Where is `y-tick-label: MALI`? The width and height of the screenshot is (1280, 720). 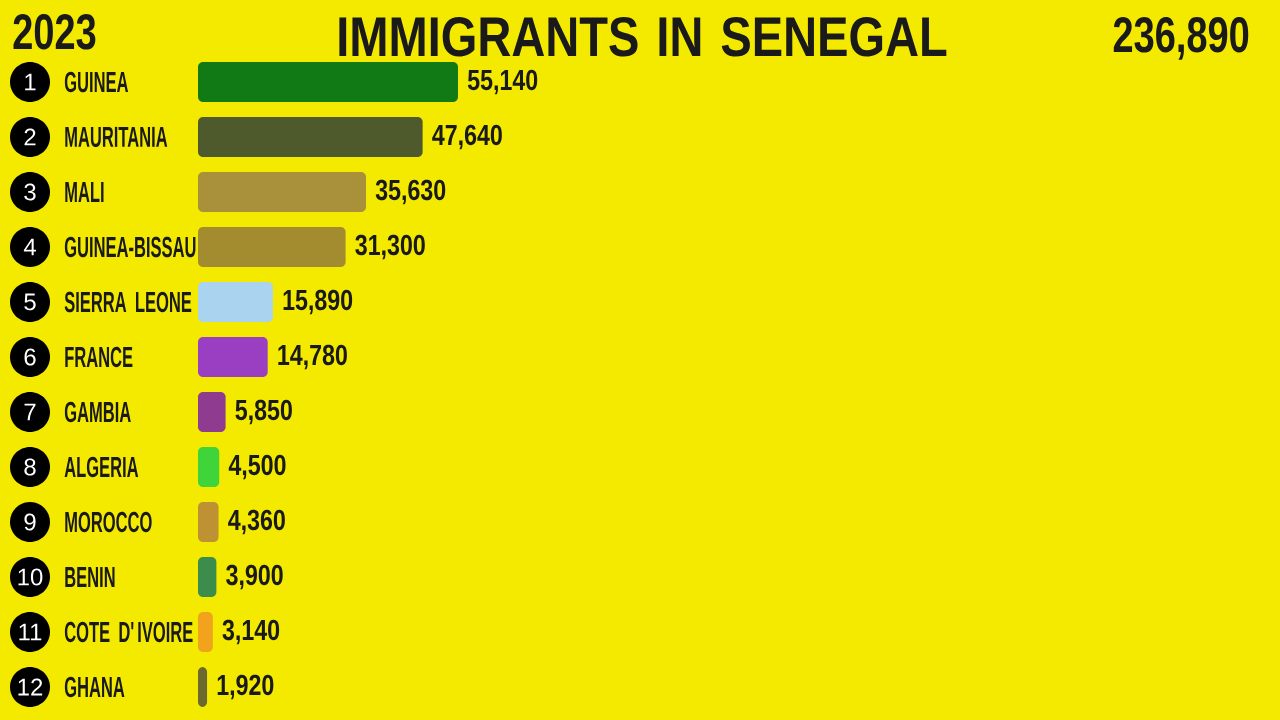 y-tick-label: MALI is located at coordinates (84, 192).